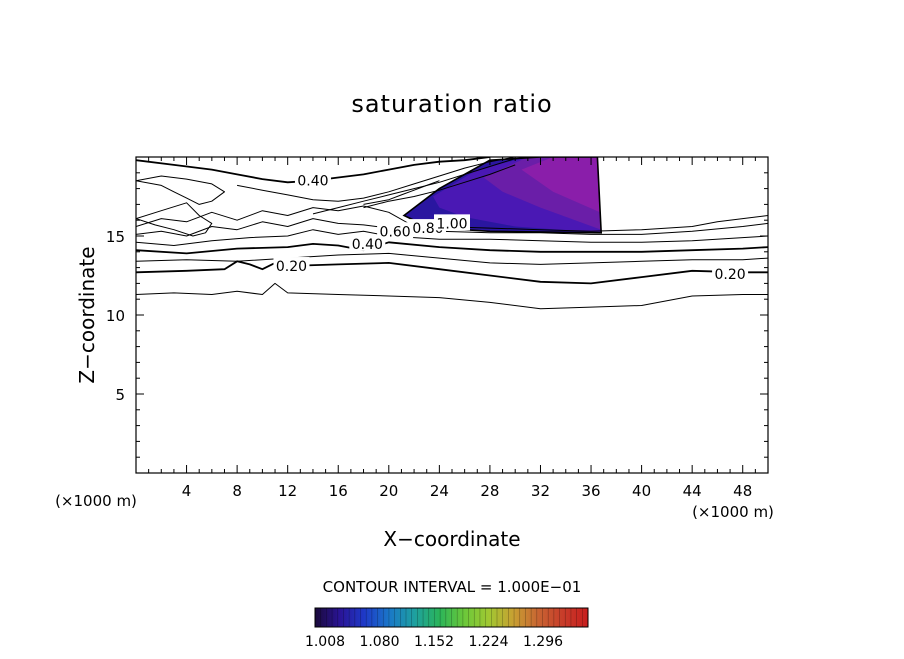 This screenshot has width=904, height=659. I want to click on x-tick-label: 32, so click(540, 491).